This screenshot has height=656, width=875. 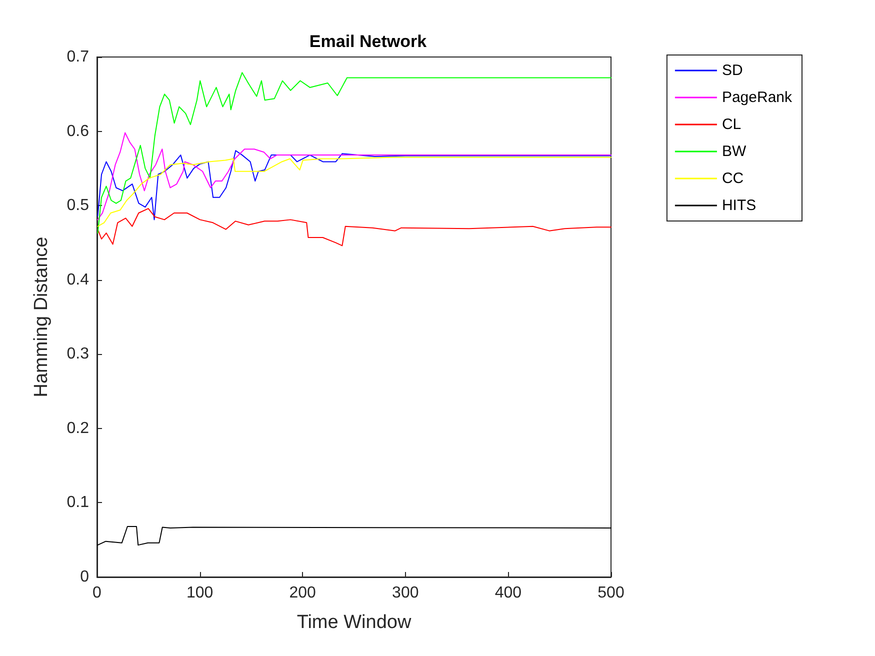 What do you see at coordinates (78, 354) in the screenshot?
I see `y-tick-label: 0.3` at bounding box center [78, 354].